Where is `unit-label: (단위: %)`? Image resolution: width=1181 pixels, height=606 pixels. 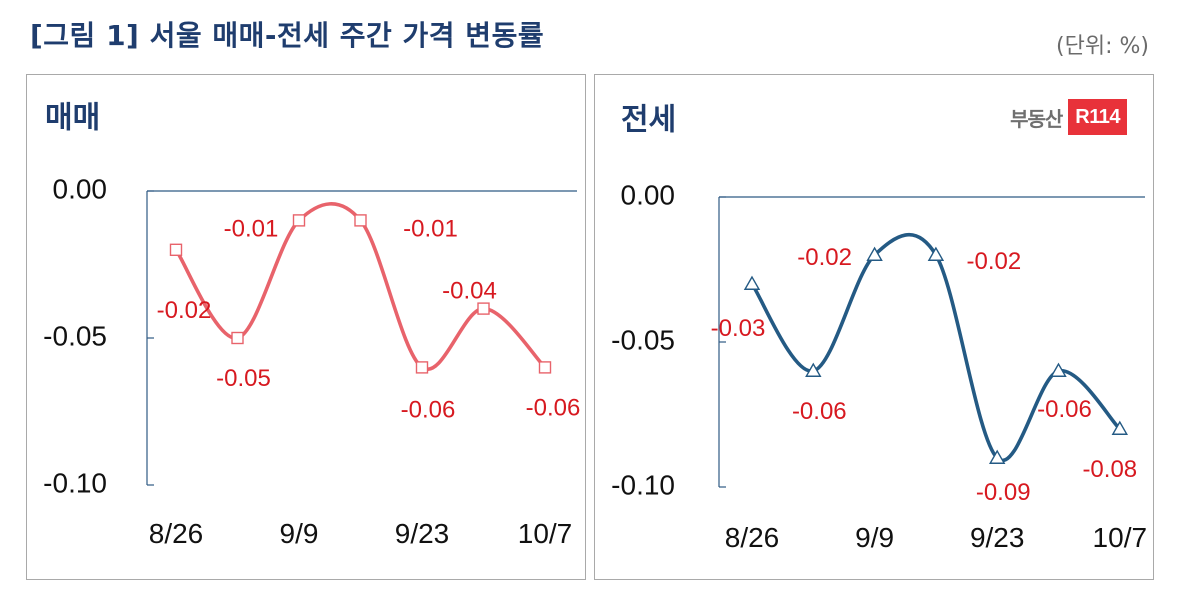
unit-label: (단위: %) is located at coordinates (1102, 46).